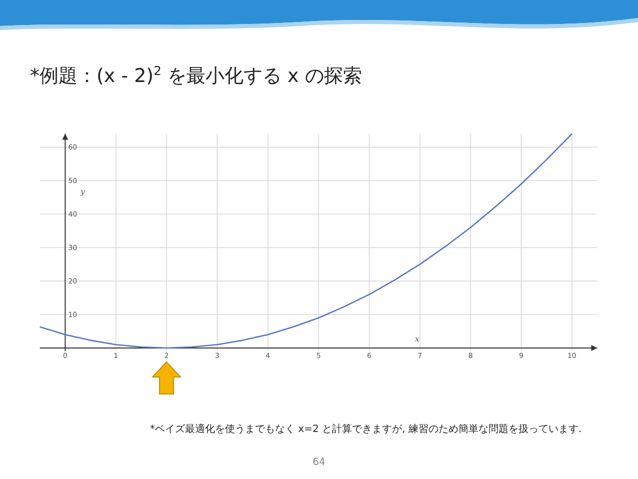 The image size is (638, 479). I want to click on text: 64, so click(319, 462).